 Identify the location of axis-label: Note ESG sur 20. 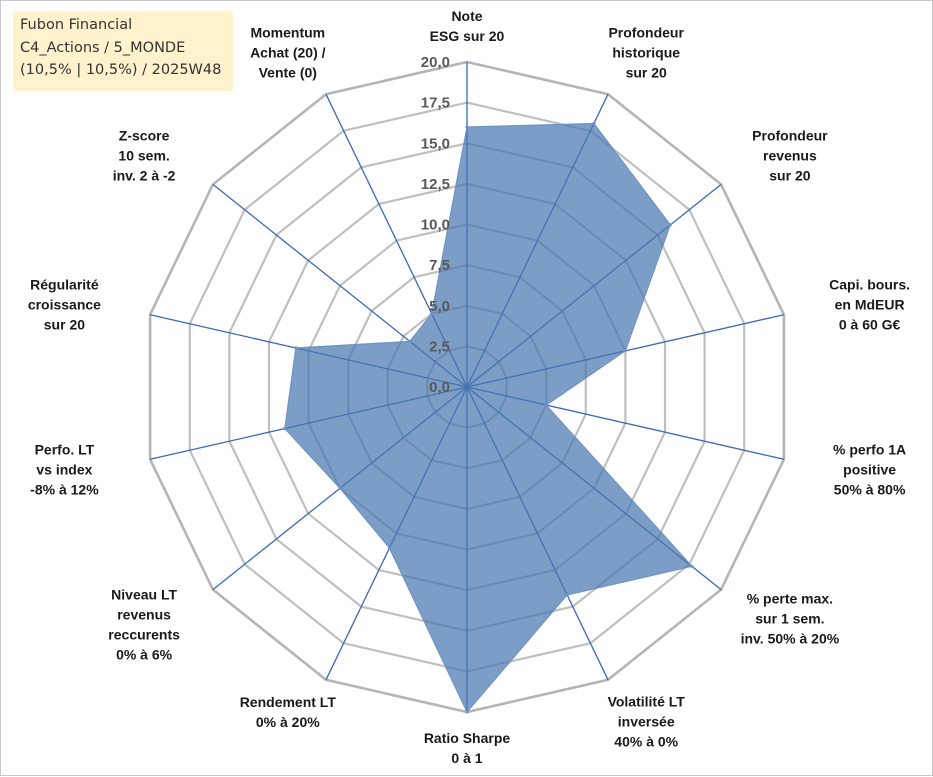
(467, 26).